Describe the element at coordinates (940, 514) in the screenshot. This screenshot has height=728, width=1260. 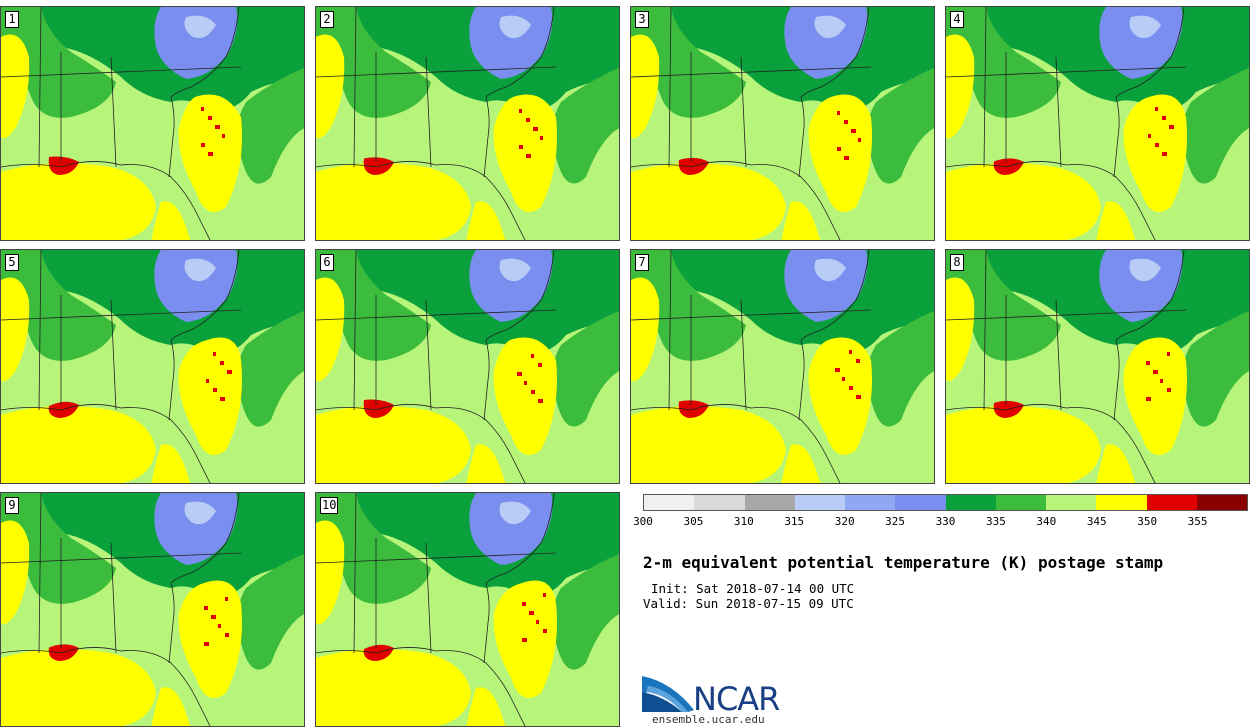
I see `colorbar: 300 305 310 315 320 325 330 335 340 345 350 355` at that location.